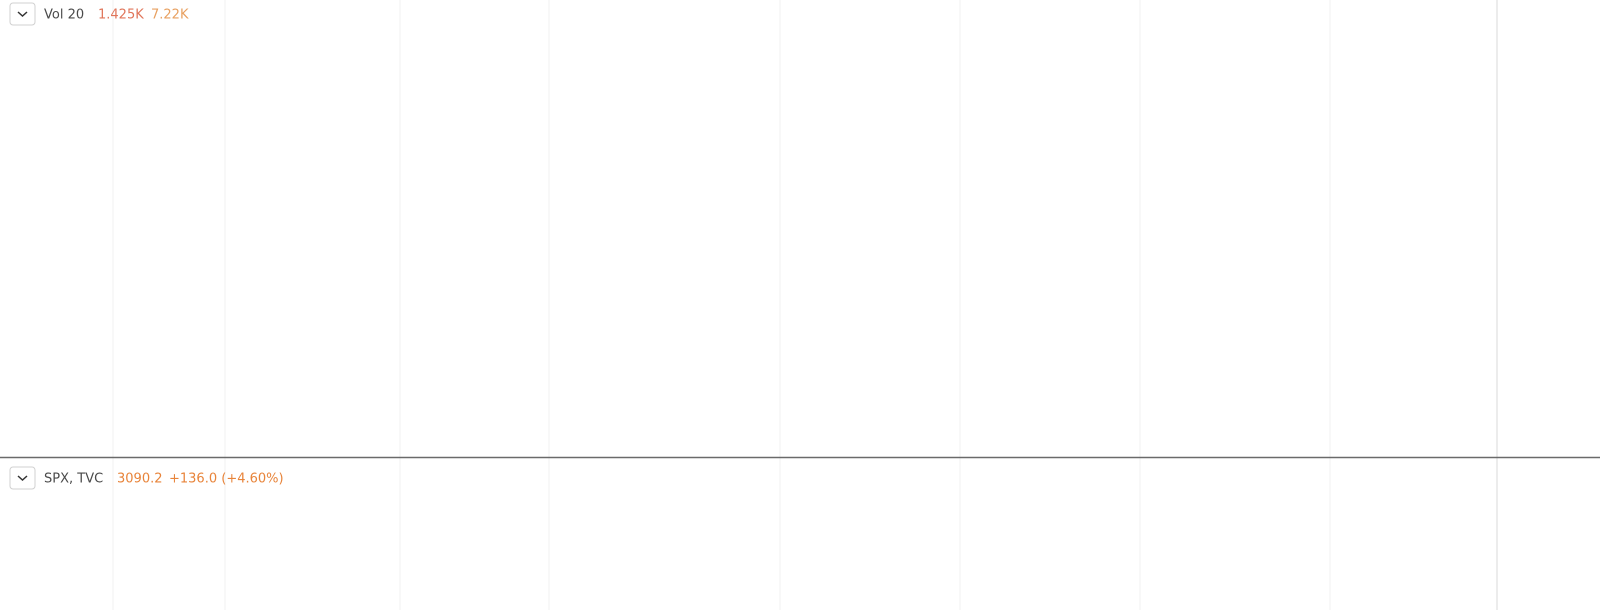 The image size is (1600, 610). I want to click on vol-title: Vol 20, so click(64, 15).